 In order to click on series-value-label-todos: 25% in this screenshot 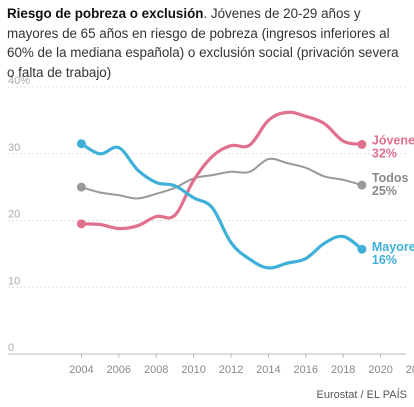, I will do `click(384, 191)`.